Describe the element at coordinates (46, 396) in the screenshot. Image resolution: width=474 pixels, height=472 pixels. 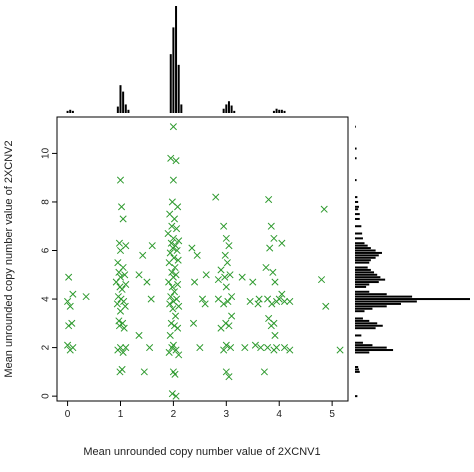
I see `y-tick-label: 0` at that location.